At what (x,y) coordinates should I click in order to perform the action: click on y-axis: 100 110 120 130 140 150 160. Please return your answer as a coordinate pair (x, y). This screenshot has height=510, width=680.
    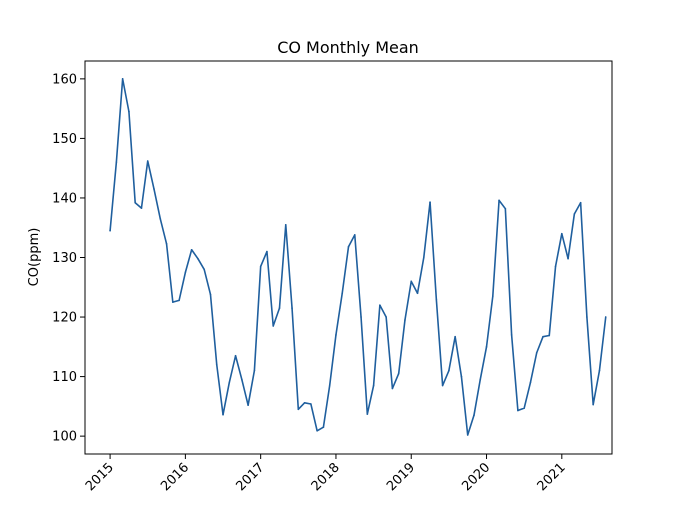
    Looking at the image, I should click on (68, 258).